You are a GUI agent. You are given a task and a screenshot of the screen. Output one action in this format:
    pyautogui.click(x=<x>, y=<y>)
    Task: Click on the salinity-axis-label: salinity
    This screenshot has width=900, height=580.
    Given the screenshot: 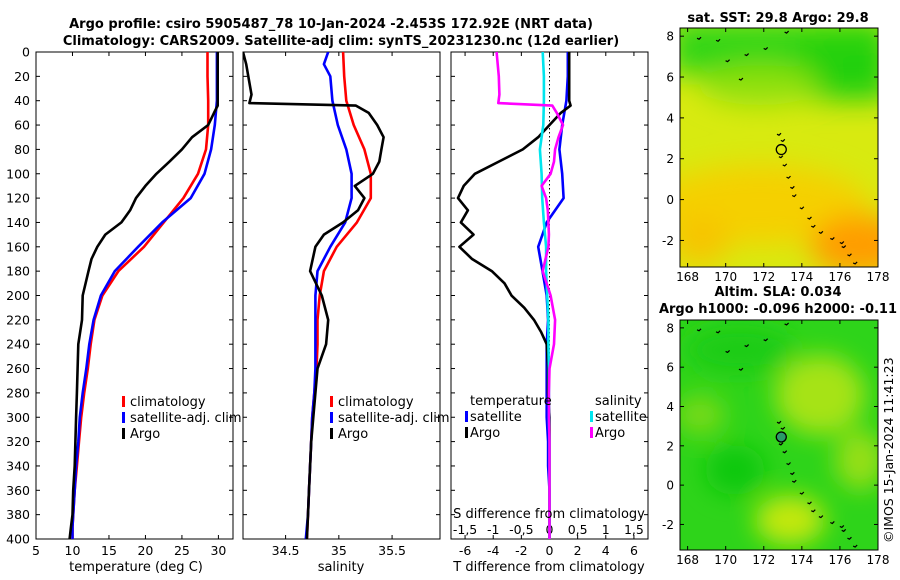 What is the action you would take?
    pyautogui.click(x=341, y=567)
    